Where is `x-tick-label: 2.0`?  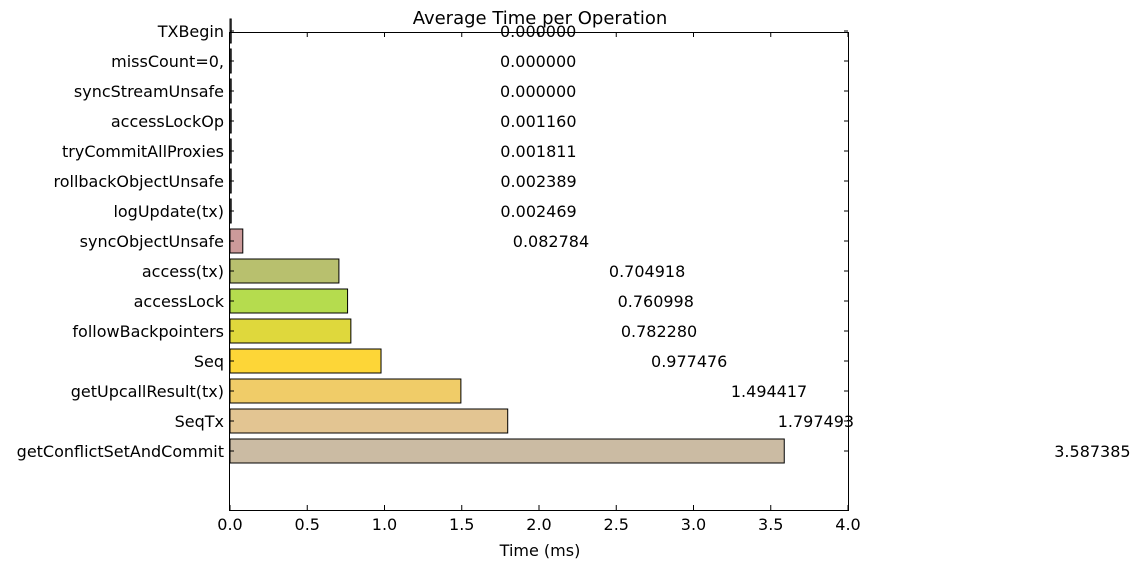 x-tick-label: 2.0 is located at coordinates (538, 524).